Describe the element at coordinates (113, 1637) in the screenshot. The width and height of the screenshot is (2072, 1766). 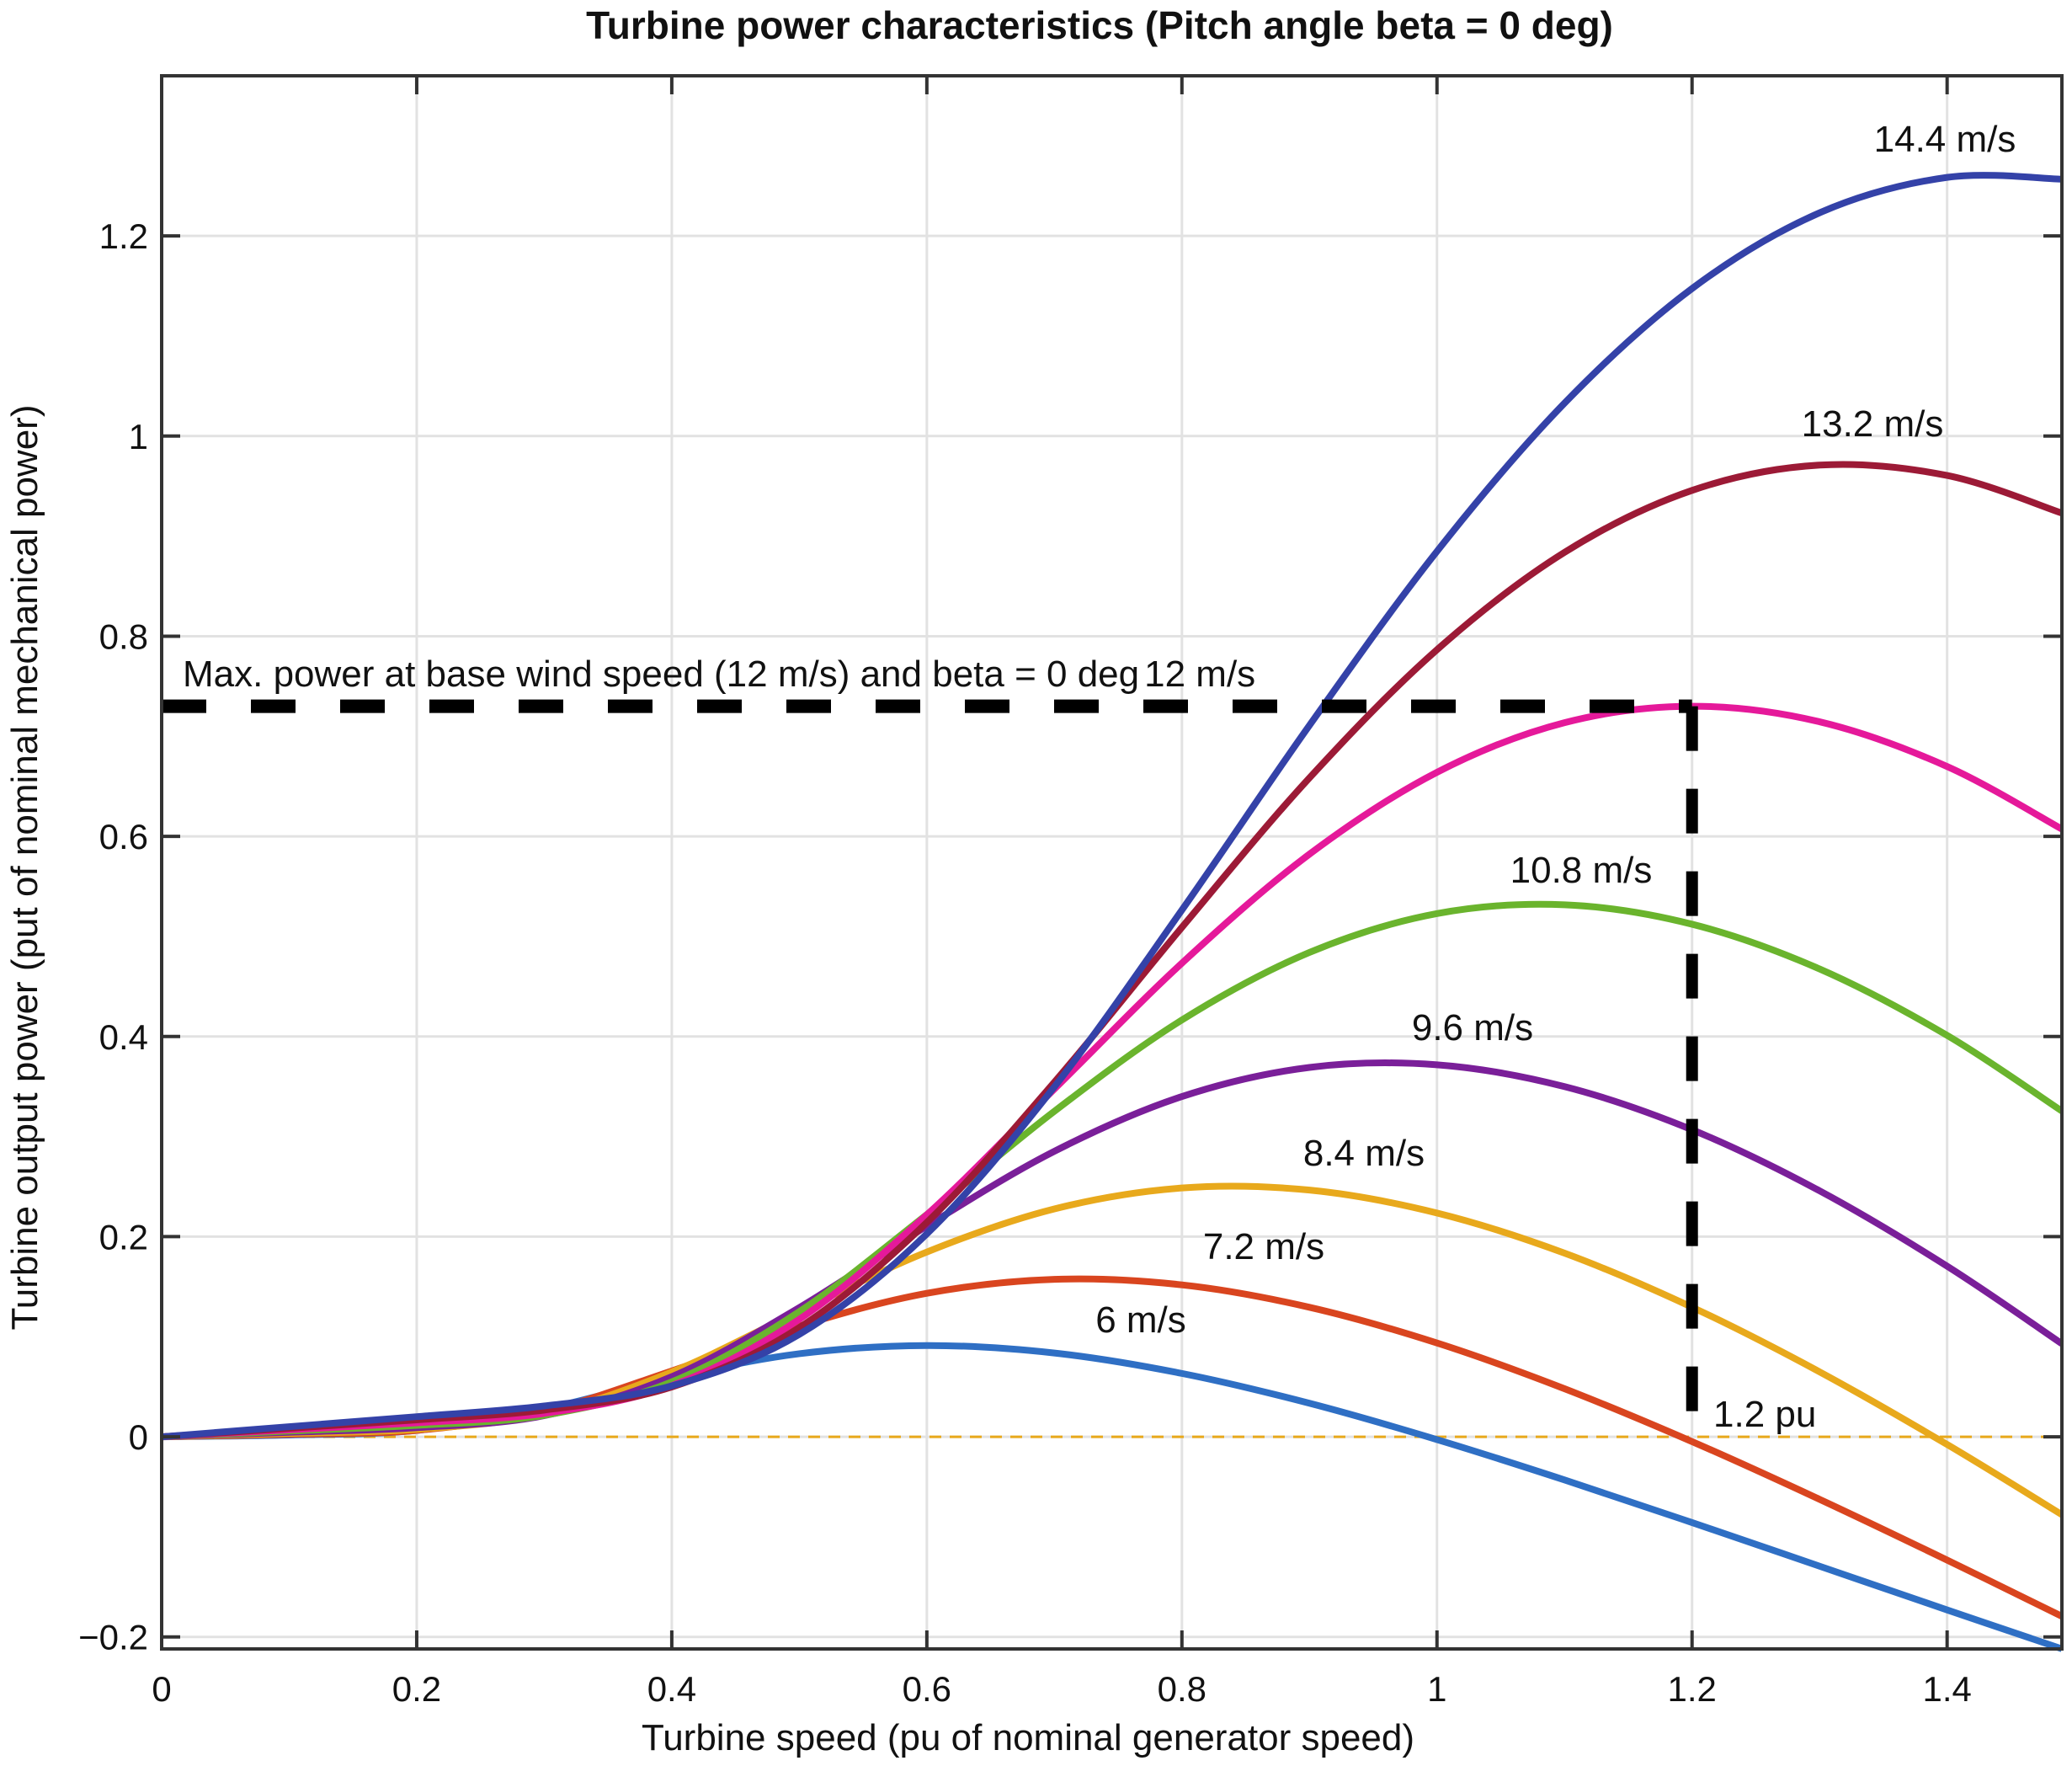
I see `y-tick-label: −0.2` at that location.